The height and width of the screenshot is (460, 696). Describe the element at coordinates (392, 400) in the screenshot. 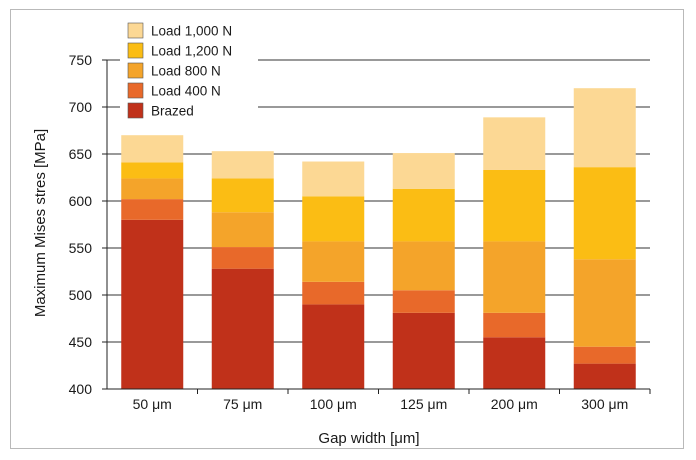

I see `x-tick-labels: 50 μm 75 μm 100 μm 125 μm 200 μm 300 μm` at that location.